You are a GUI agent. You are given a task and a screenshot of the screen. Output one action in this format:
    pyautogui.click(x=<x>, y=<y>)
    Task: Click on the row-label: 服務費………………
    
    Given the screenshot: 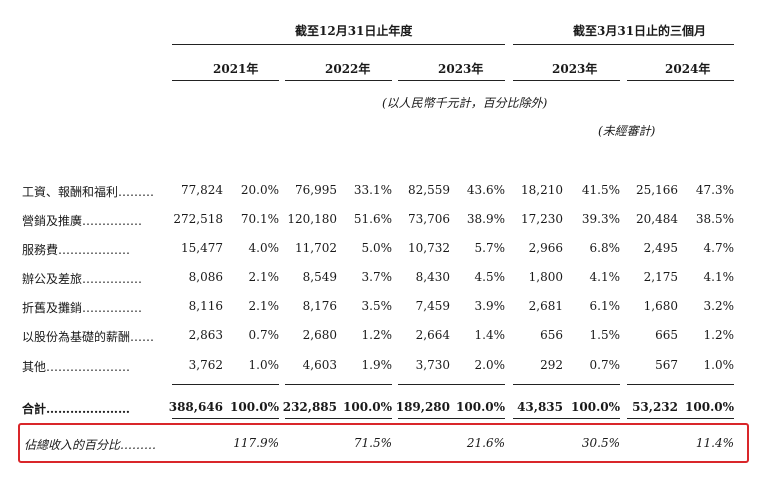 What is the action you would take?
    pyautogui.click(x=76, y=250)
    